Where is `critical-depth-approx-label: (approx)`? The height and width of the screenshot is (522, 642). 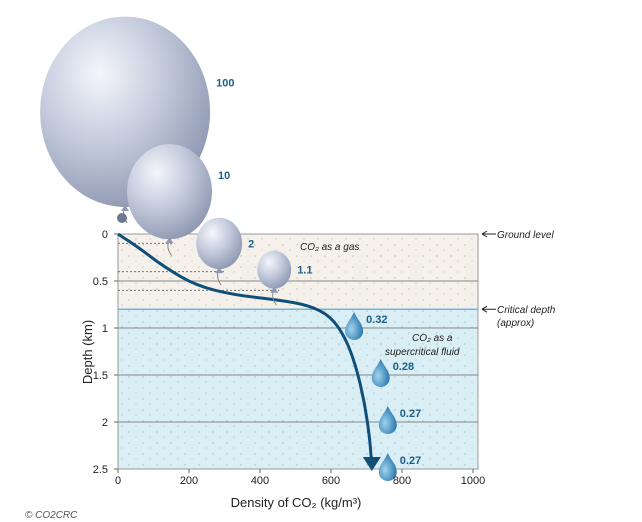 critical-depth-approx-label: (approx) is located at coordinates (515, 323).